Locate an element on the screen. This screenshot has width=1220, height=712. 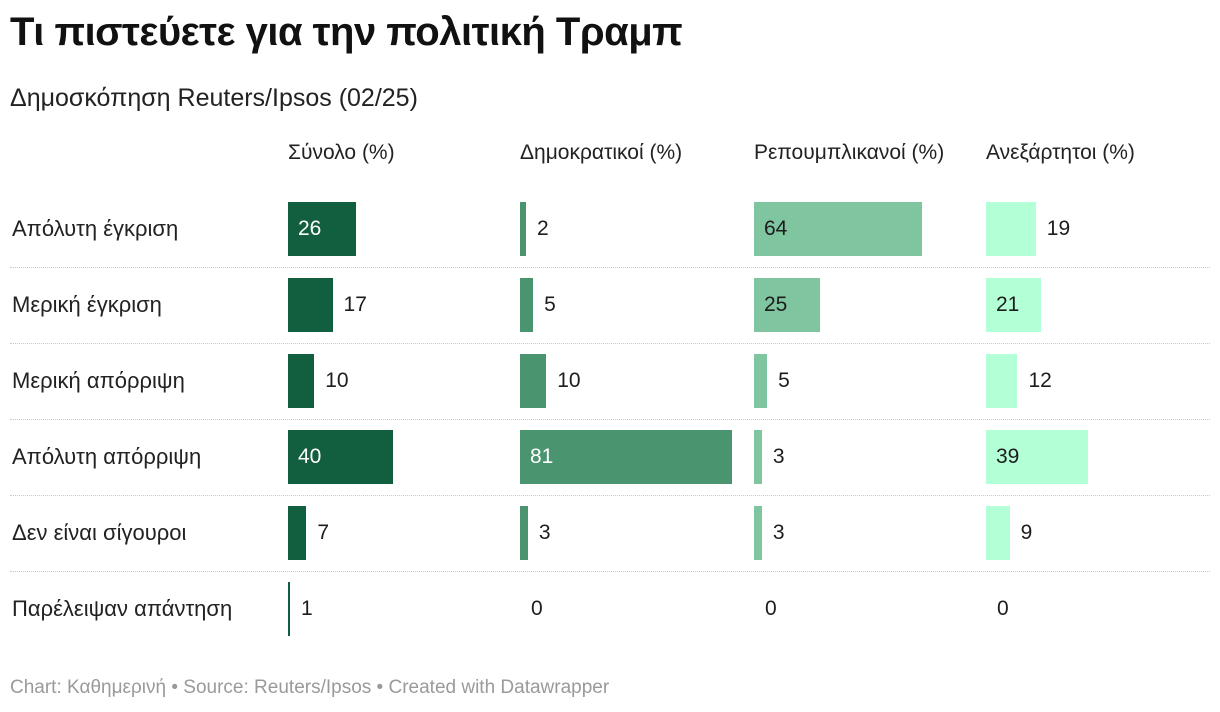
value-label-total: 40 is located at coordinates (310, 456).